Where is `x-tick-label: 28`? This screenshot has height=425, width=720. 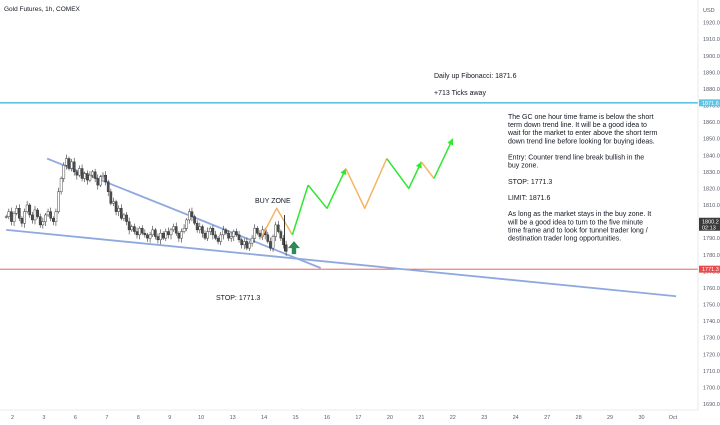 x-tick-label: 28 is located at coordinates (579, 418).